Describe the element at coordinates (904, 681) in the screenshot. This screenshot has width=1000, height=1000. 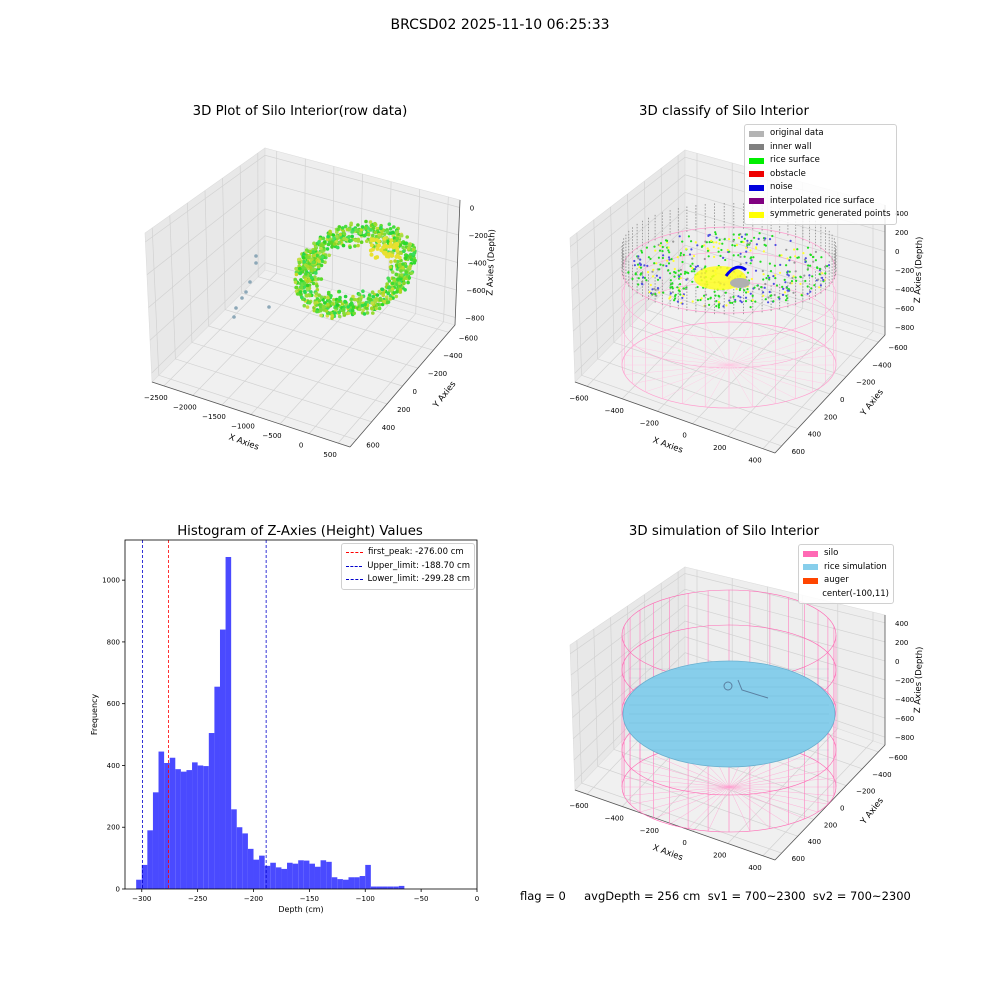
I see `simulation-z-tick-label: −200` at that location.